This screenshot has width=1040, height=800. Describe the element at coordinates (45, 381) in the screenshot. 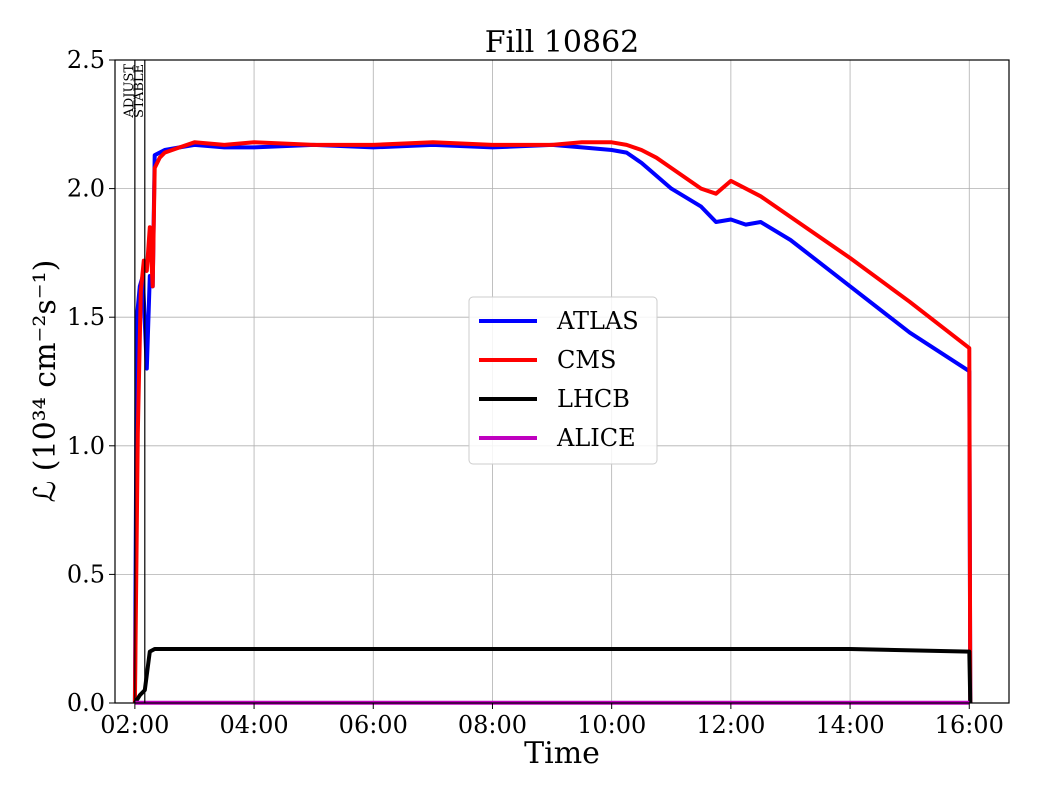

I see `y-axis-label: ℒ (10³⁴ cm⁻²s⁻¹)` at that location.